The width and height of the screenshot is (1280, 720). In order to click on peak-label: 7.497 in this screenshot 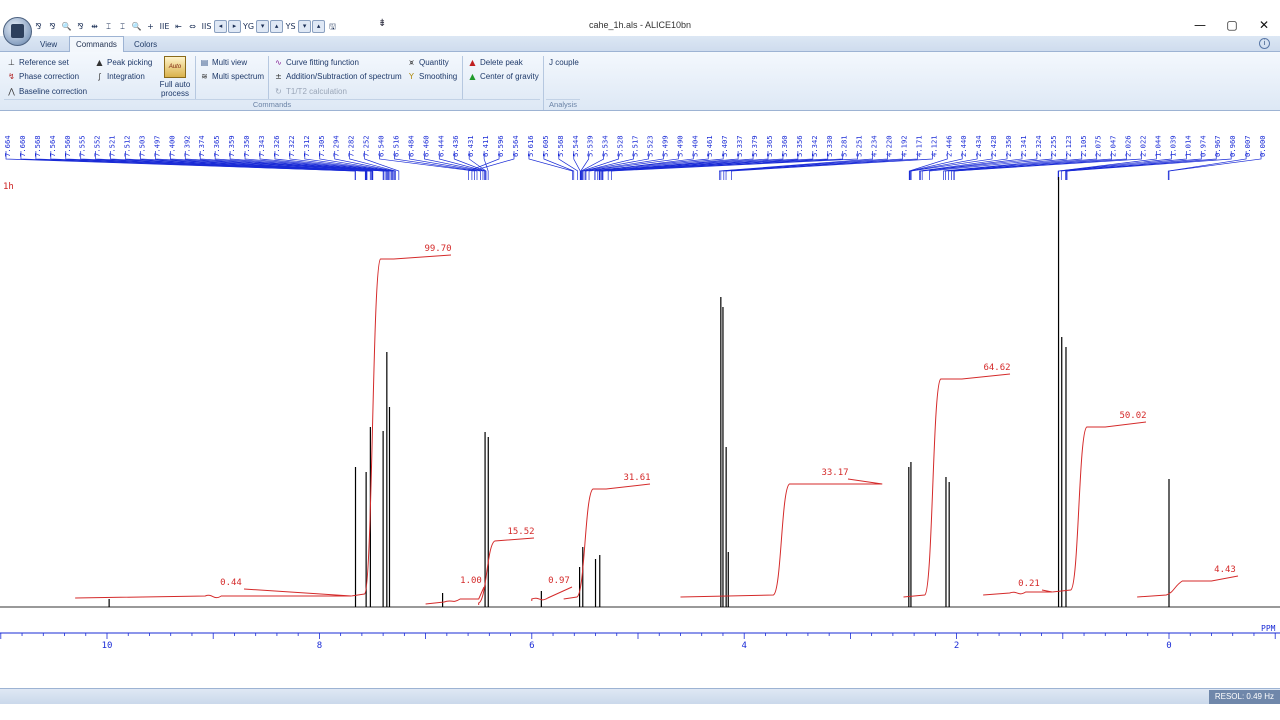, I will do `click(156, 146)`.